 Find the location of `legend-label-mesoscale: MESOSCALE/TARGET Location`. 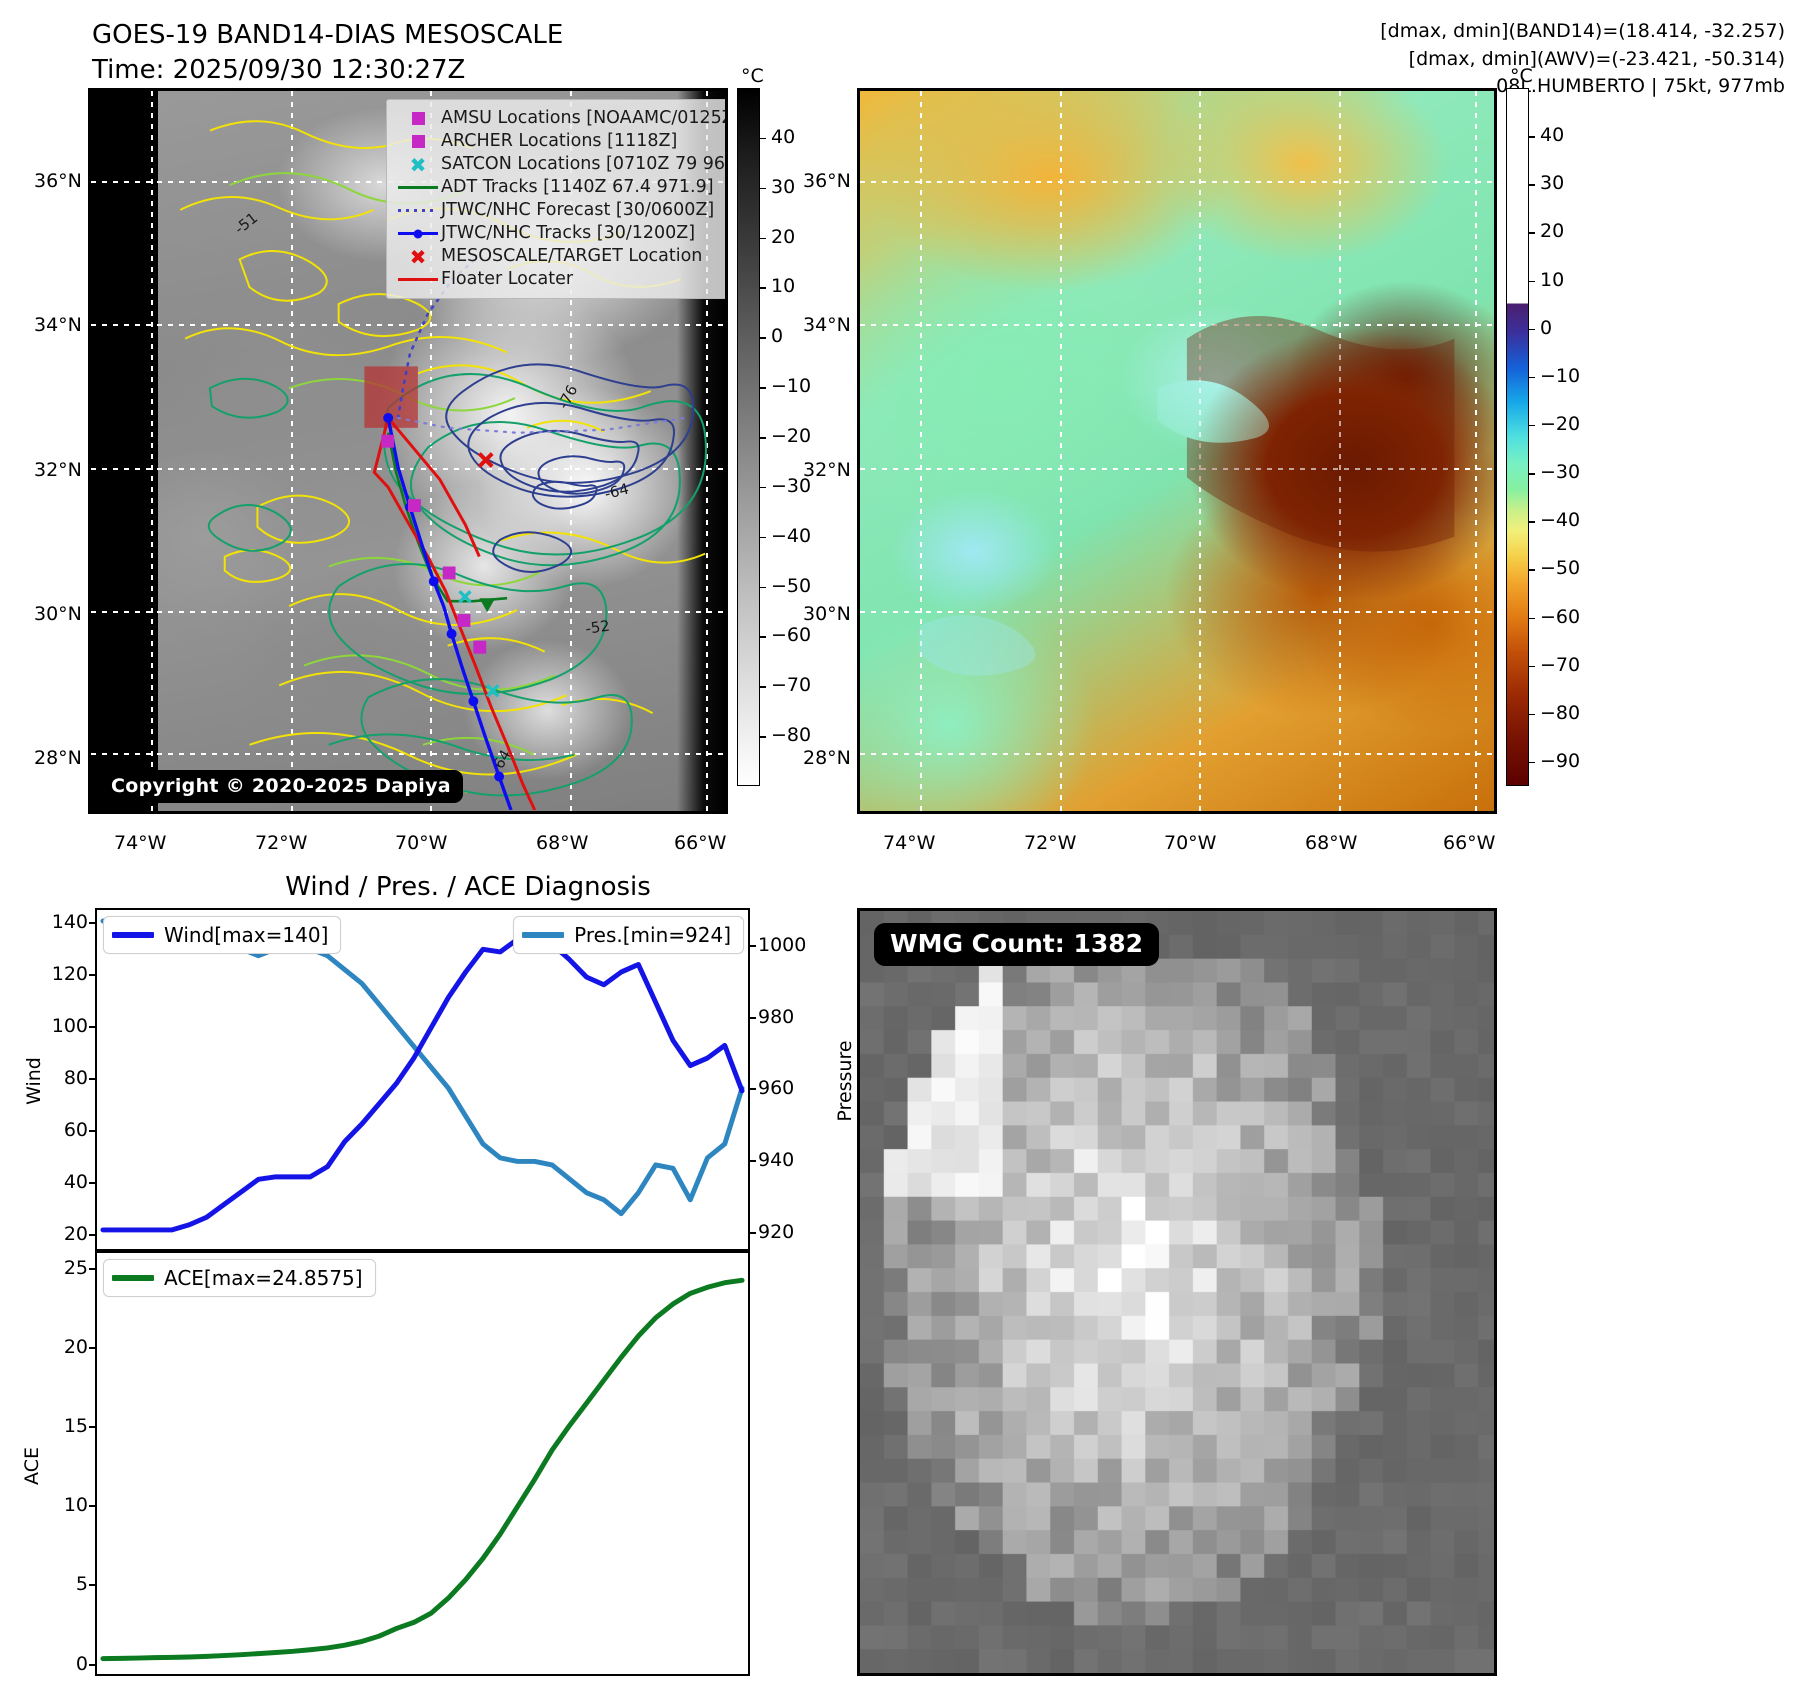

legend-label-mesoscale: MESOSCALE/TARGET Location is located at coordinates (572, 255).